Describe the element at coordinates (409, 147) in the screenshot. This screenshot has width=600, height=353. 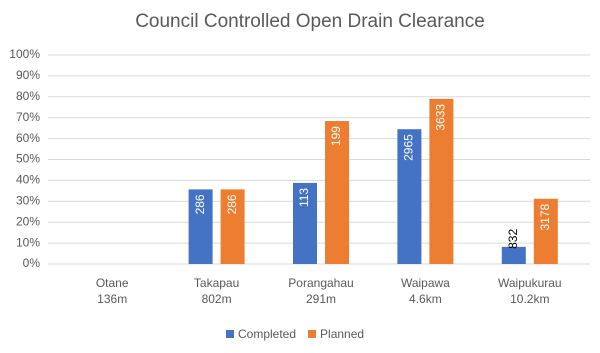
I see `data-label: 2965` at that location.